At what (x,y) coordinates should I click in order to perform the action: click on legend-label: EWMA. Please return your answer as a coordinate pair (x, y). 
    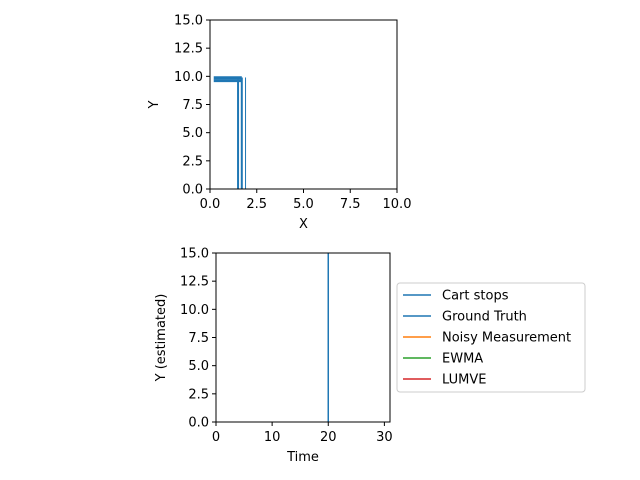
    Looking at the image, I should click on (462, 359).